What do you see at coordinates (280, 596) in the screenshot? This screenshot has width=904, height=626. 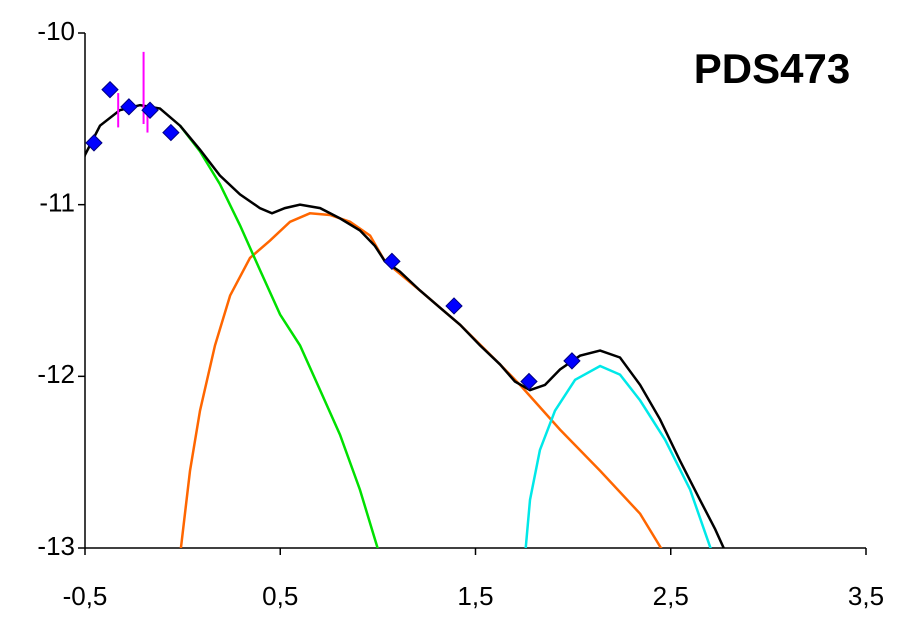 I see `x-tick-label: 0,5` at bounding box center [280, 596].